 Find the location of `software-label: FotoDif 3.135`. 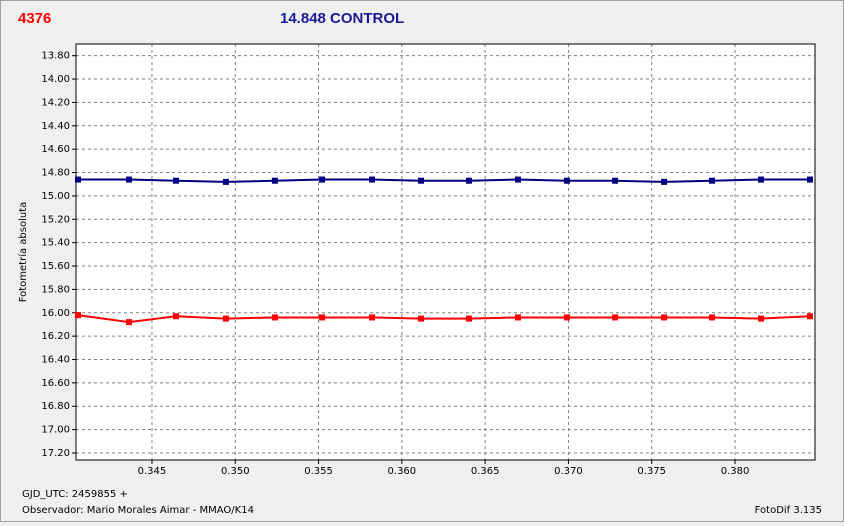

software-label: FotoDif 3.135 is located at coordinates (788, 510).